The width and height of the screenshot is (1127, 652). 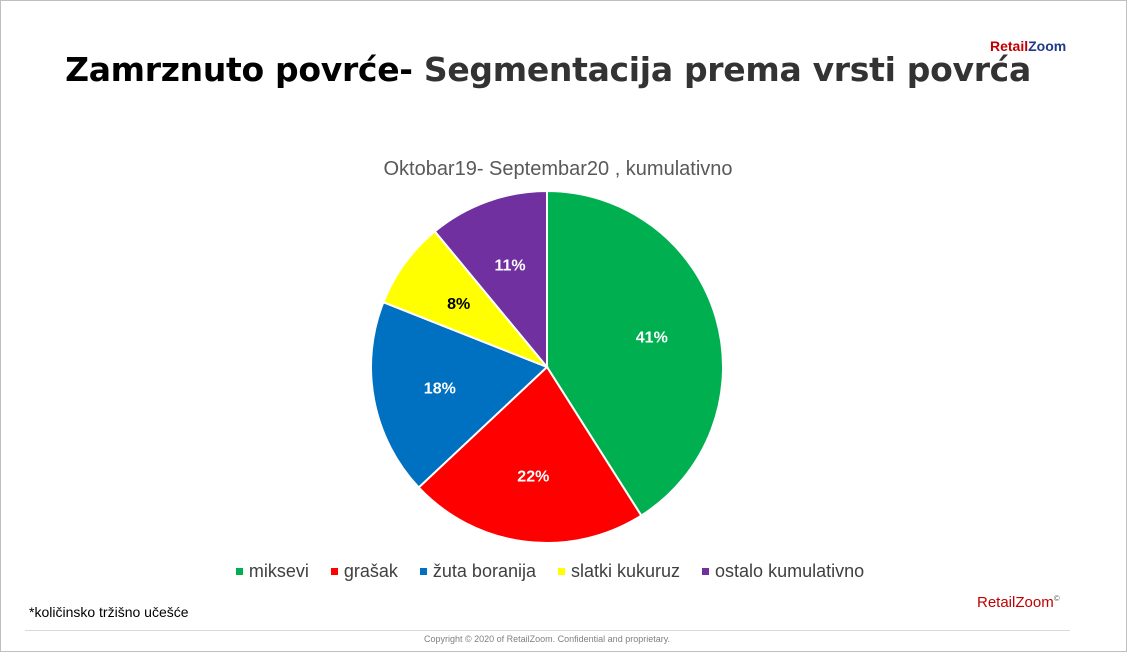 What do you see at coordinates (1056, 598) in the screenshot?
I see `logo-bottom-mark: ©` at bounding box center [1056, 598].